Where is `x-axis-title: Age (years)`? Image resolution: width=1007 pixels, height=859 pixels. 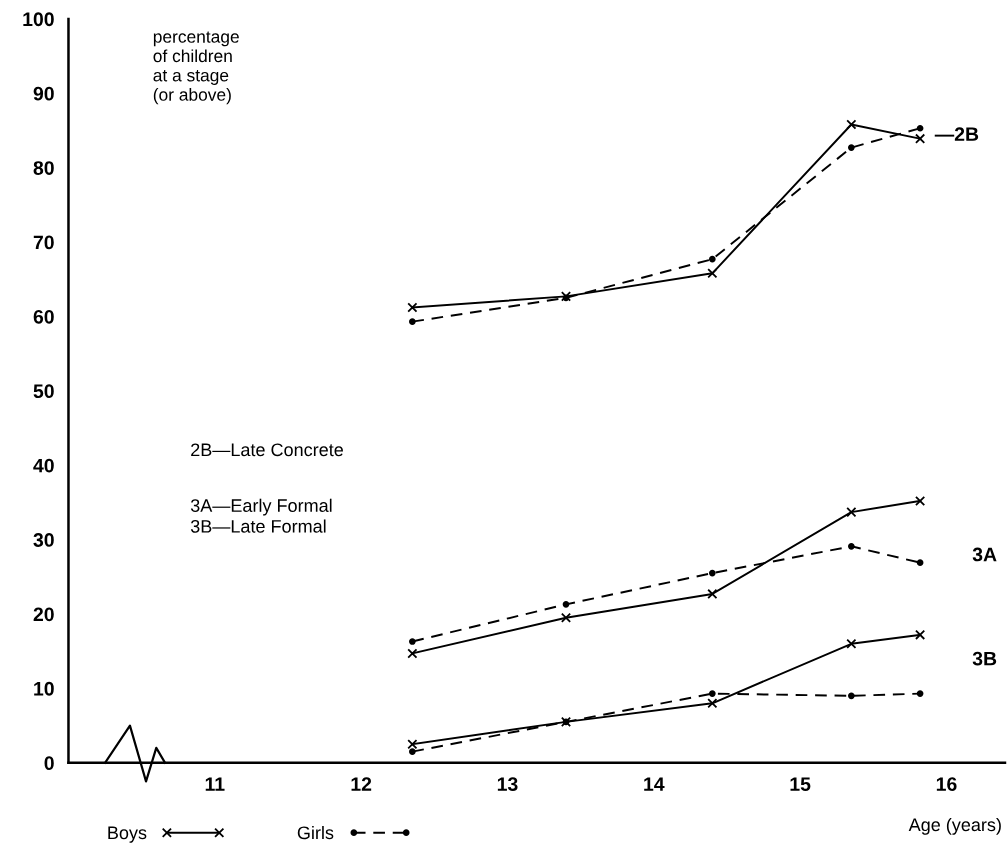
x-axis-title: Age (years) is located at coordinates (954, 826).